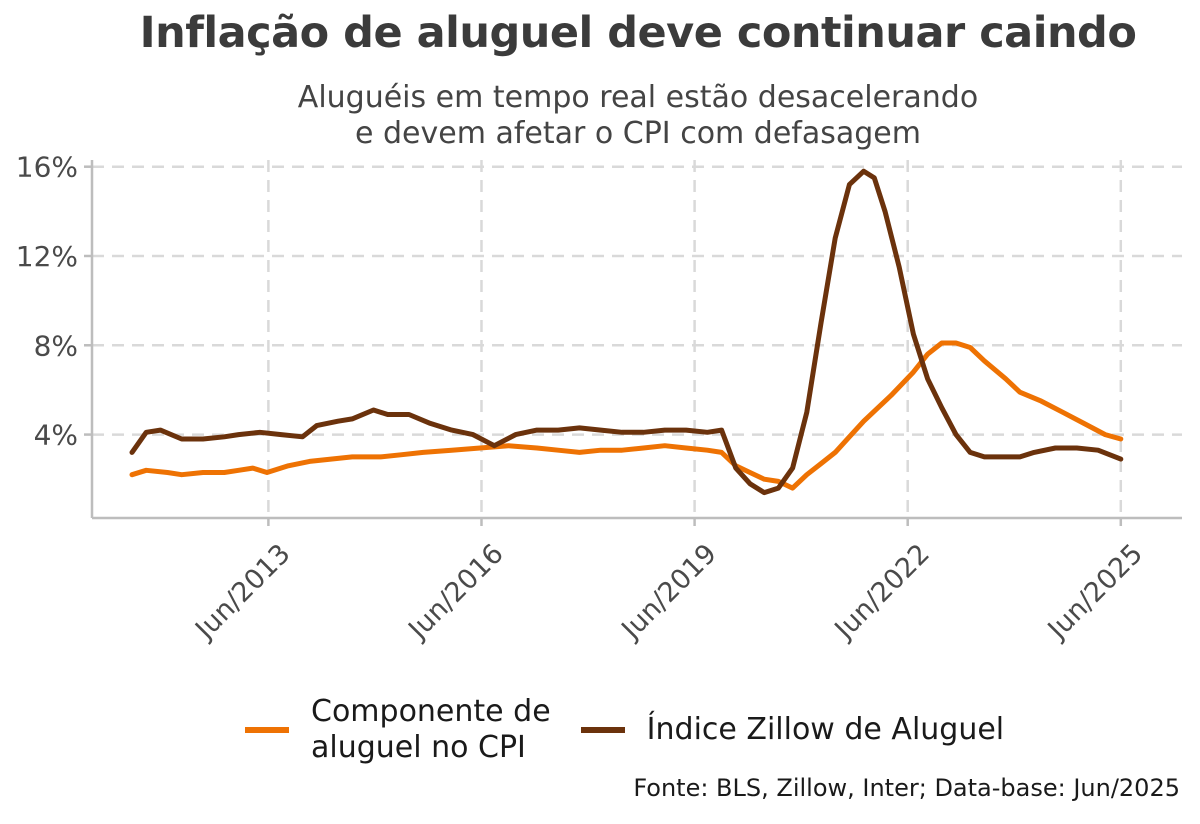 The width and height of the screenshot is (1200, 824). I want to click on x-tick-label: Jun/2019, so click(669, 592).